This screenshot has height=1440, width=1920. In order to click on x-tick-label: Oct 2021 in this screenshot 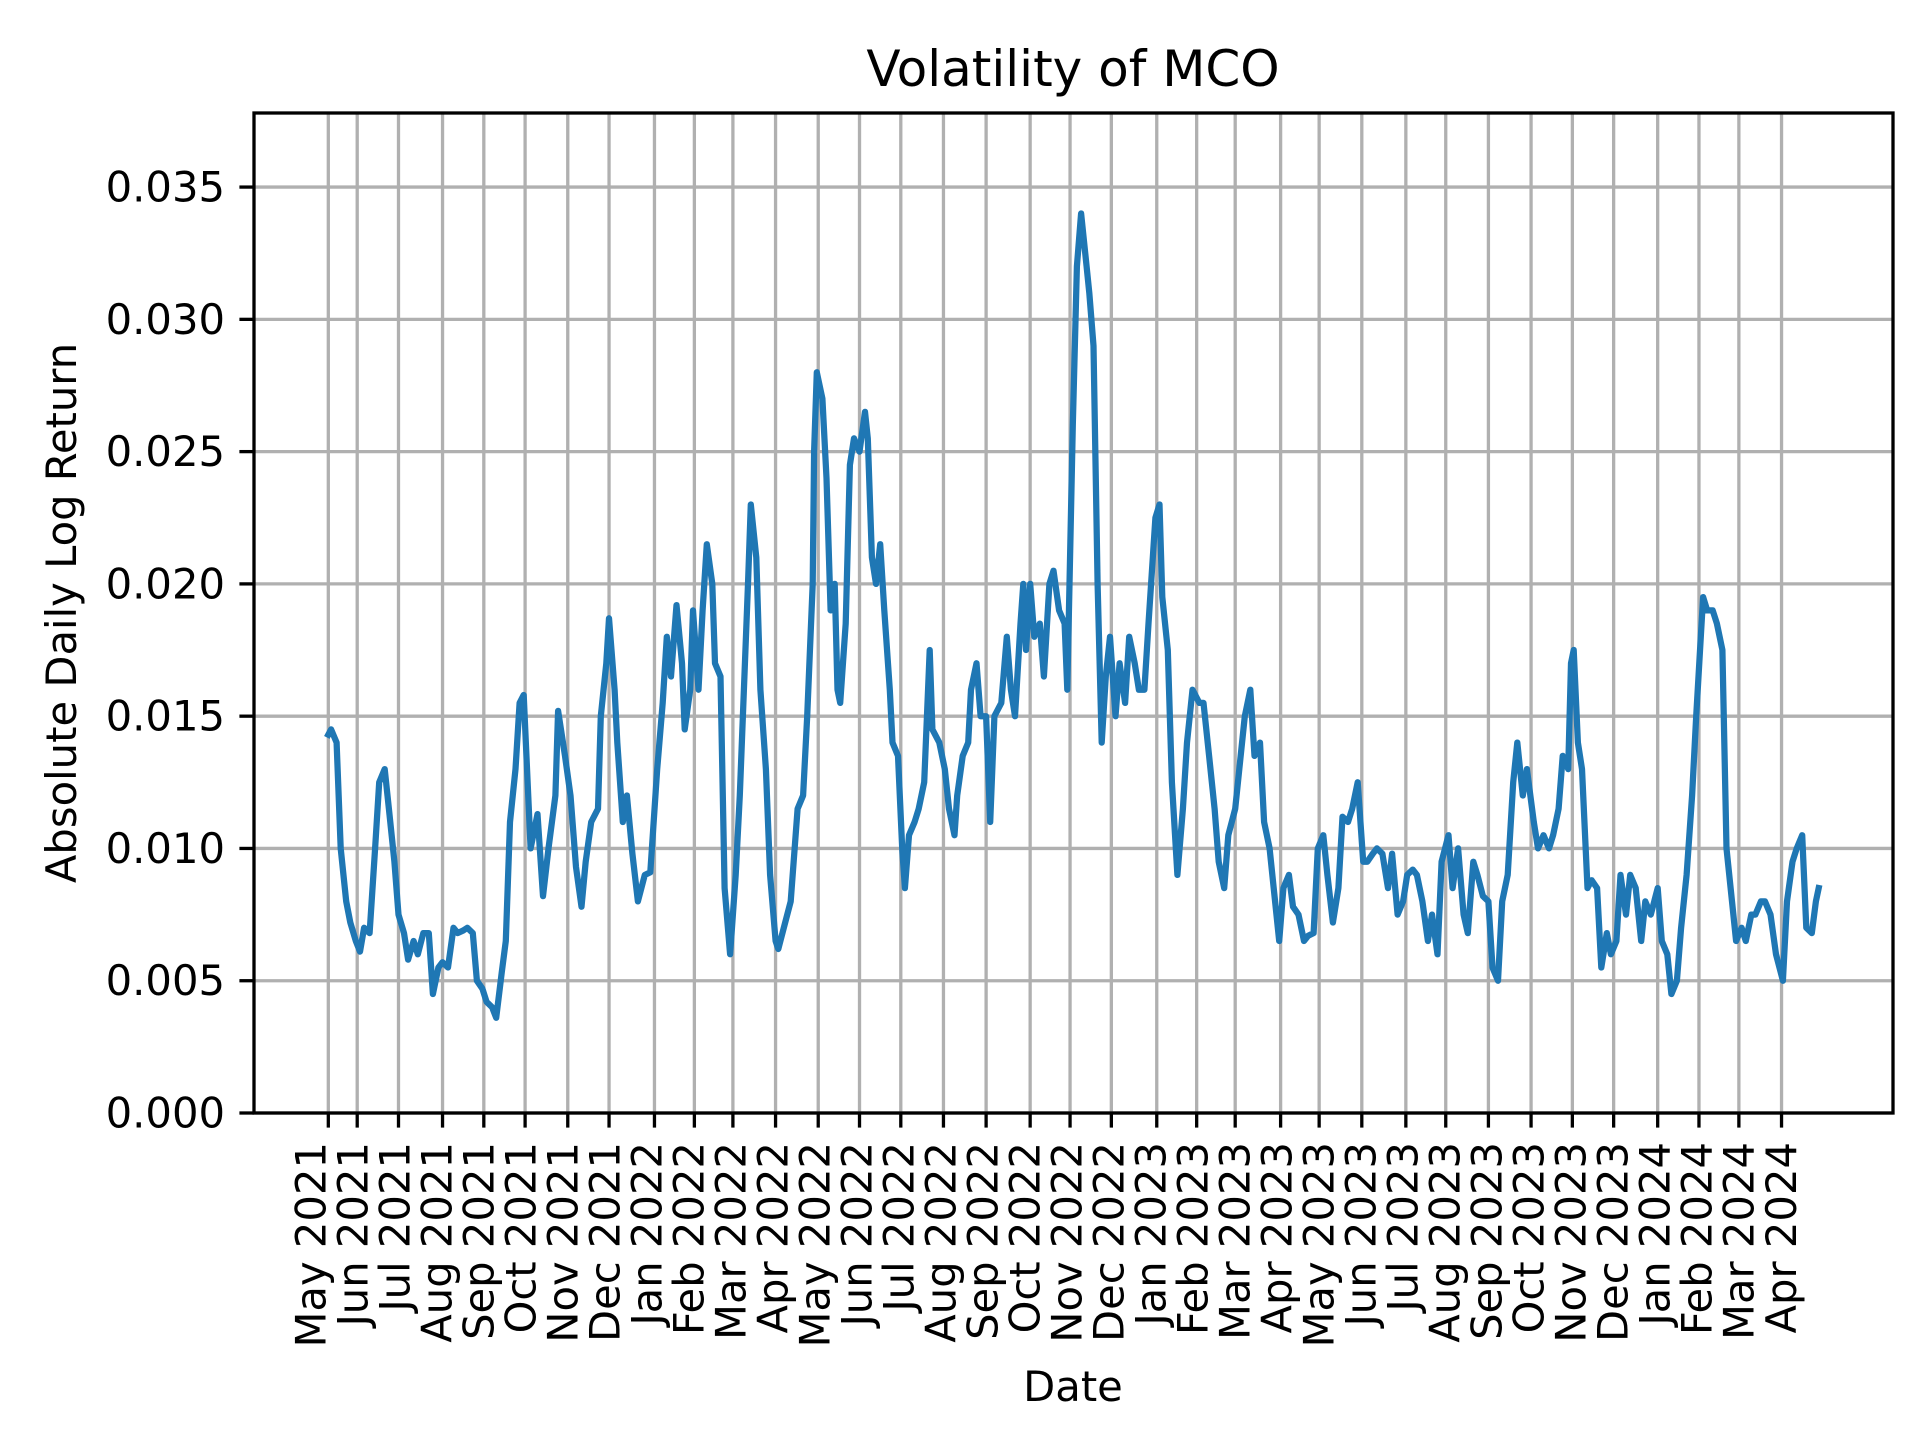, I will do `click(520, 1237)`.